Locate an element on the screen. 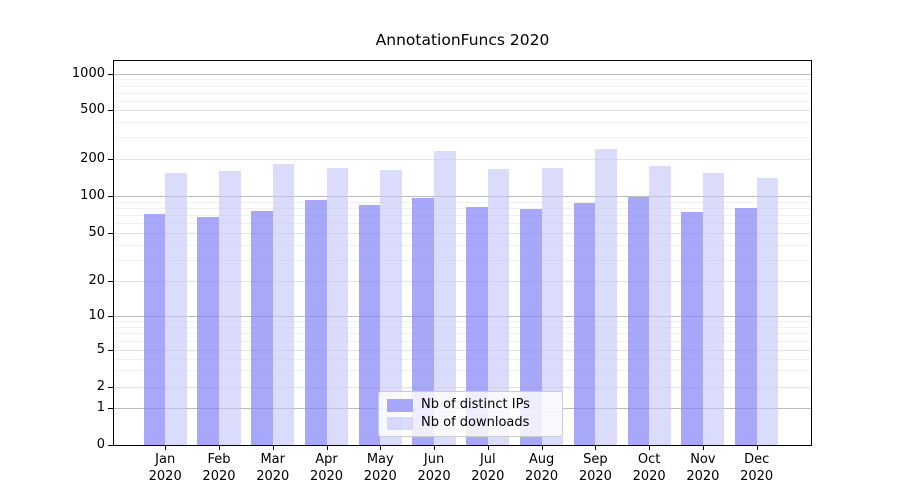 The image size is (900, 500). legend-entry-downloads: Nb of downloads is located at coordinates (470, 423).